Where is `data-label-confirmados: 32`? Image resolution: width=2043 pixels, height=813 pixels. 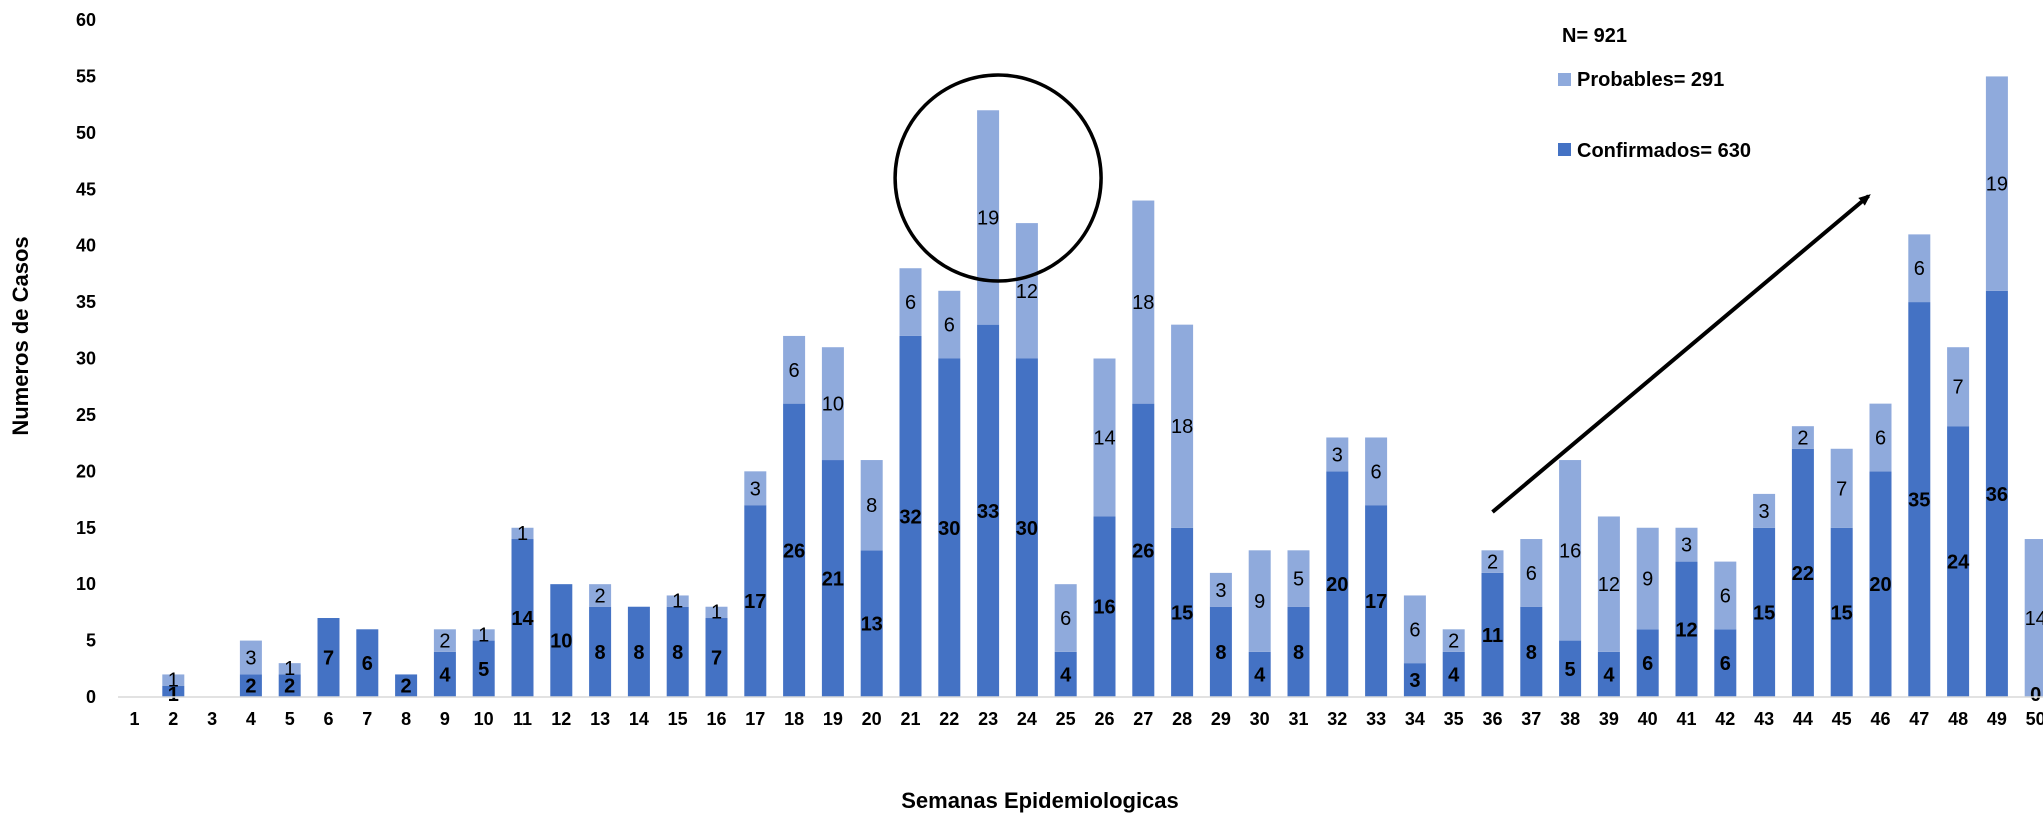 data-label-confirmados: 32 is located at coordinates (910, 517).